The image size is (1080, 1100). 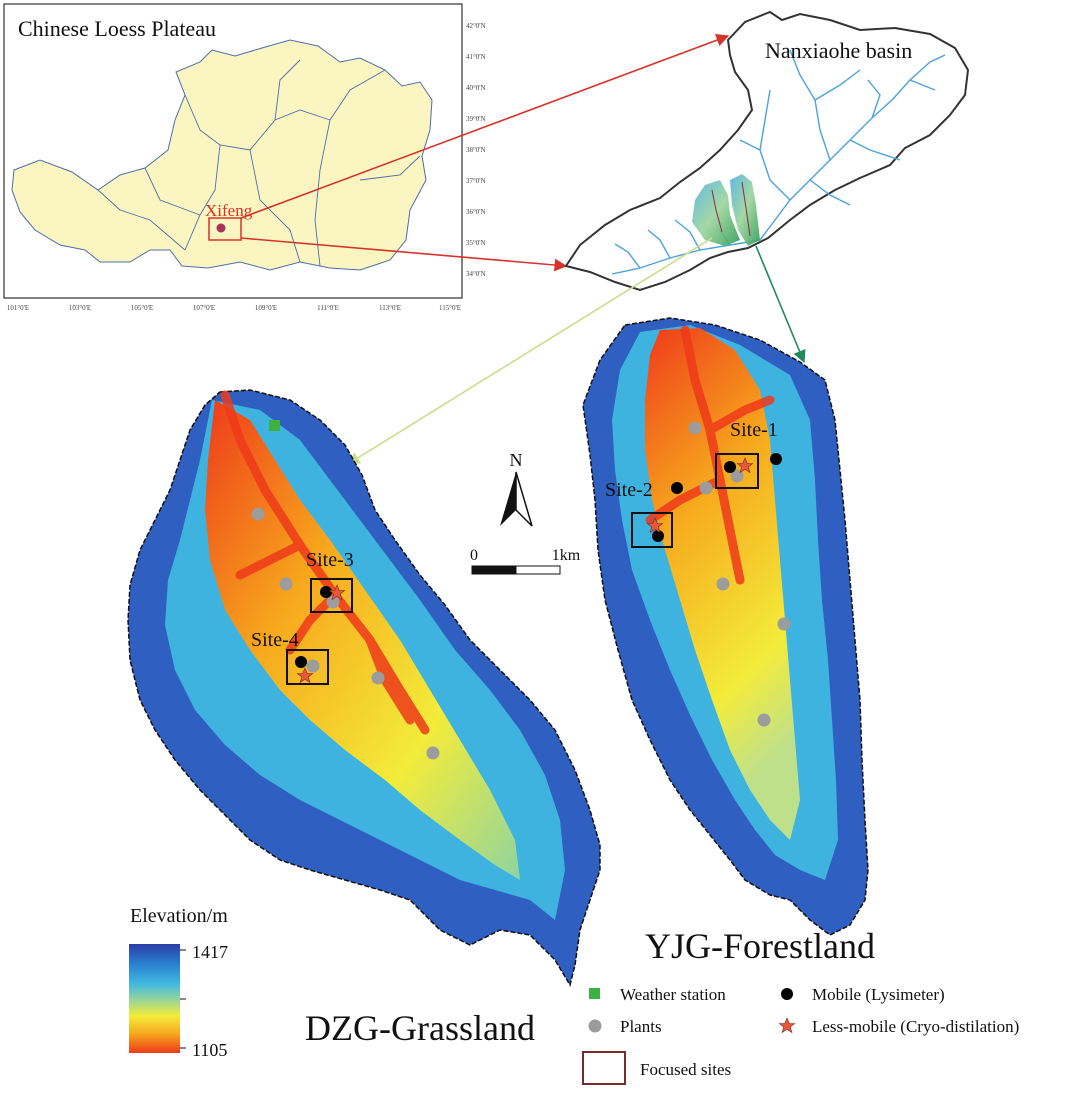 What do you see at coordinates (210, 952) in the screenshot?
I see `elevation-max-label: 1417` at bounding box center [210, 952].